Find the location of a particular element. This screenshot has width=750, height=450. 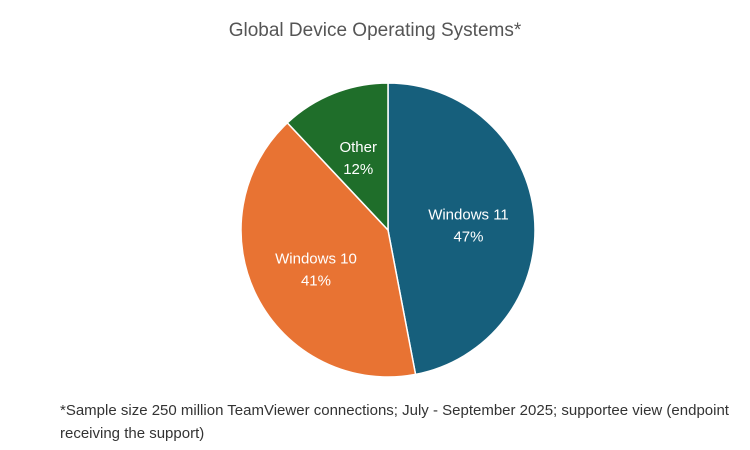

chart-title: Global Device Operating Systems* is located at coordinates (375, 30).